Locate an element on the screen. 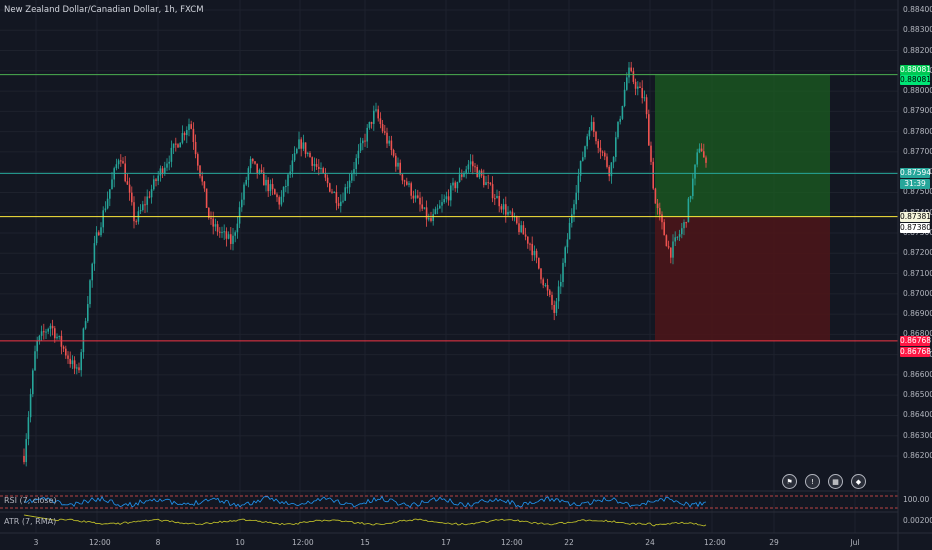 The image size is (932, 550). time-tick: 24 is located at coordinates (650, 542).